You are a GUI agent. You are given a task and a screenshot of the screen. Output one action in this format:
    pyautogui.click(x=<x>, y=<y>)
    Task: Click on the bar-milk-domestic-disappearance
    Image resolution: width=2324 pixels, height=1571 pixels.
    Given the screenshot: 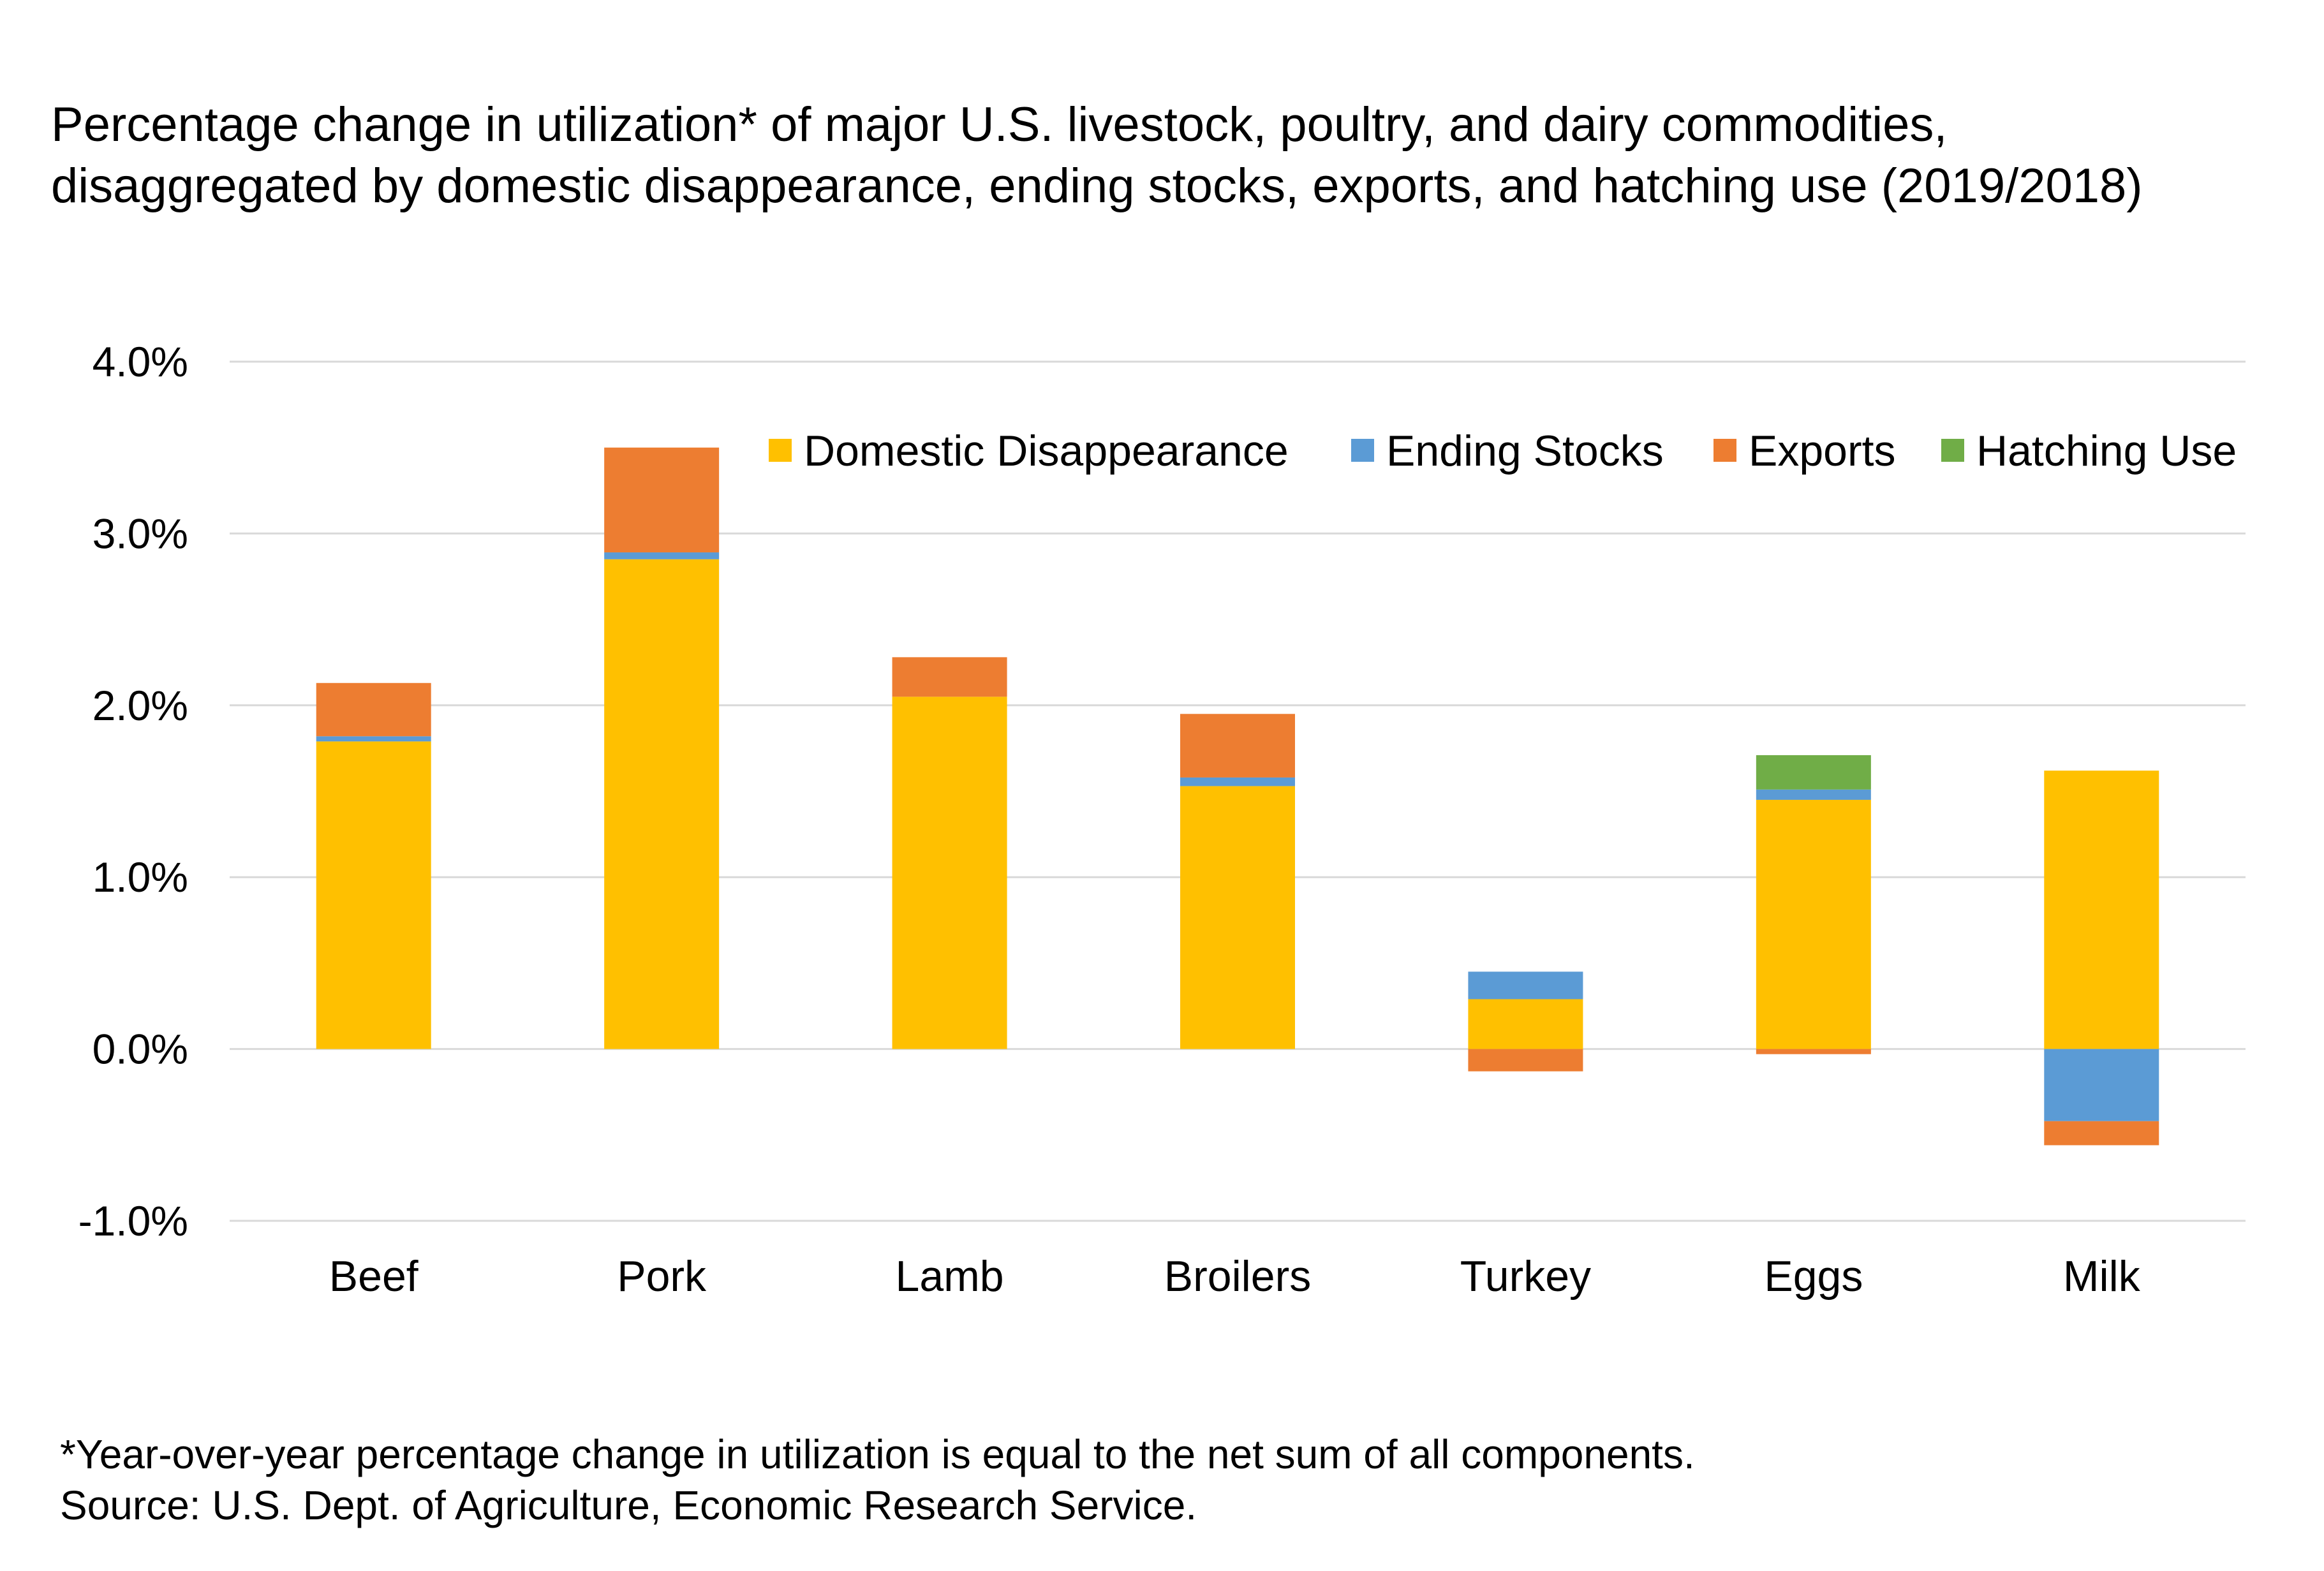 What is the action you would take?
    pyautogui.click(x=2101, y=910)
    